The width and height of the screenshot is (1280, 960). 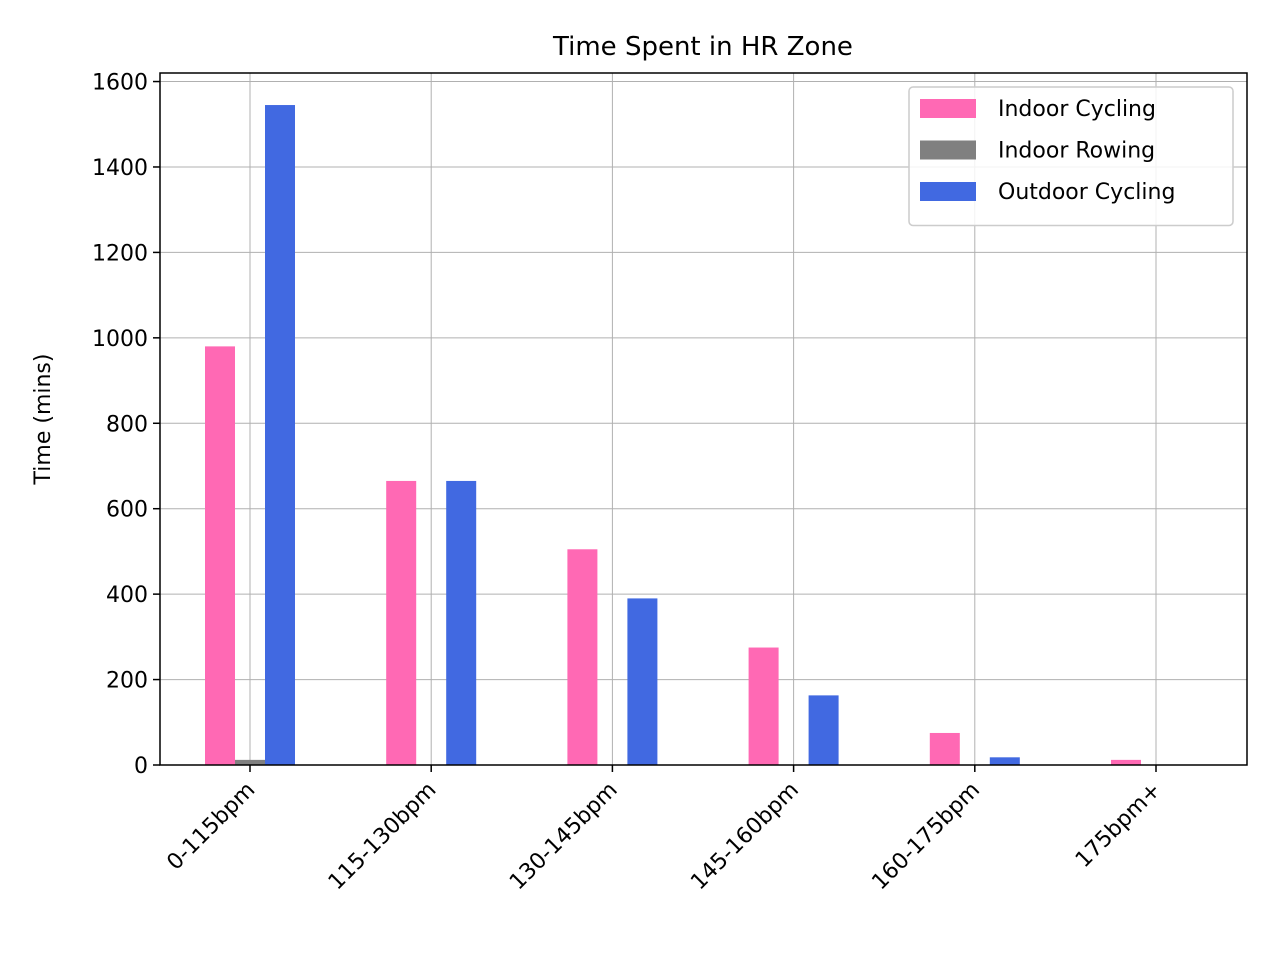 I want to click on legend-frame, so click(x=1071, y=156).